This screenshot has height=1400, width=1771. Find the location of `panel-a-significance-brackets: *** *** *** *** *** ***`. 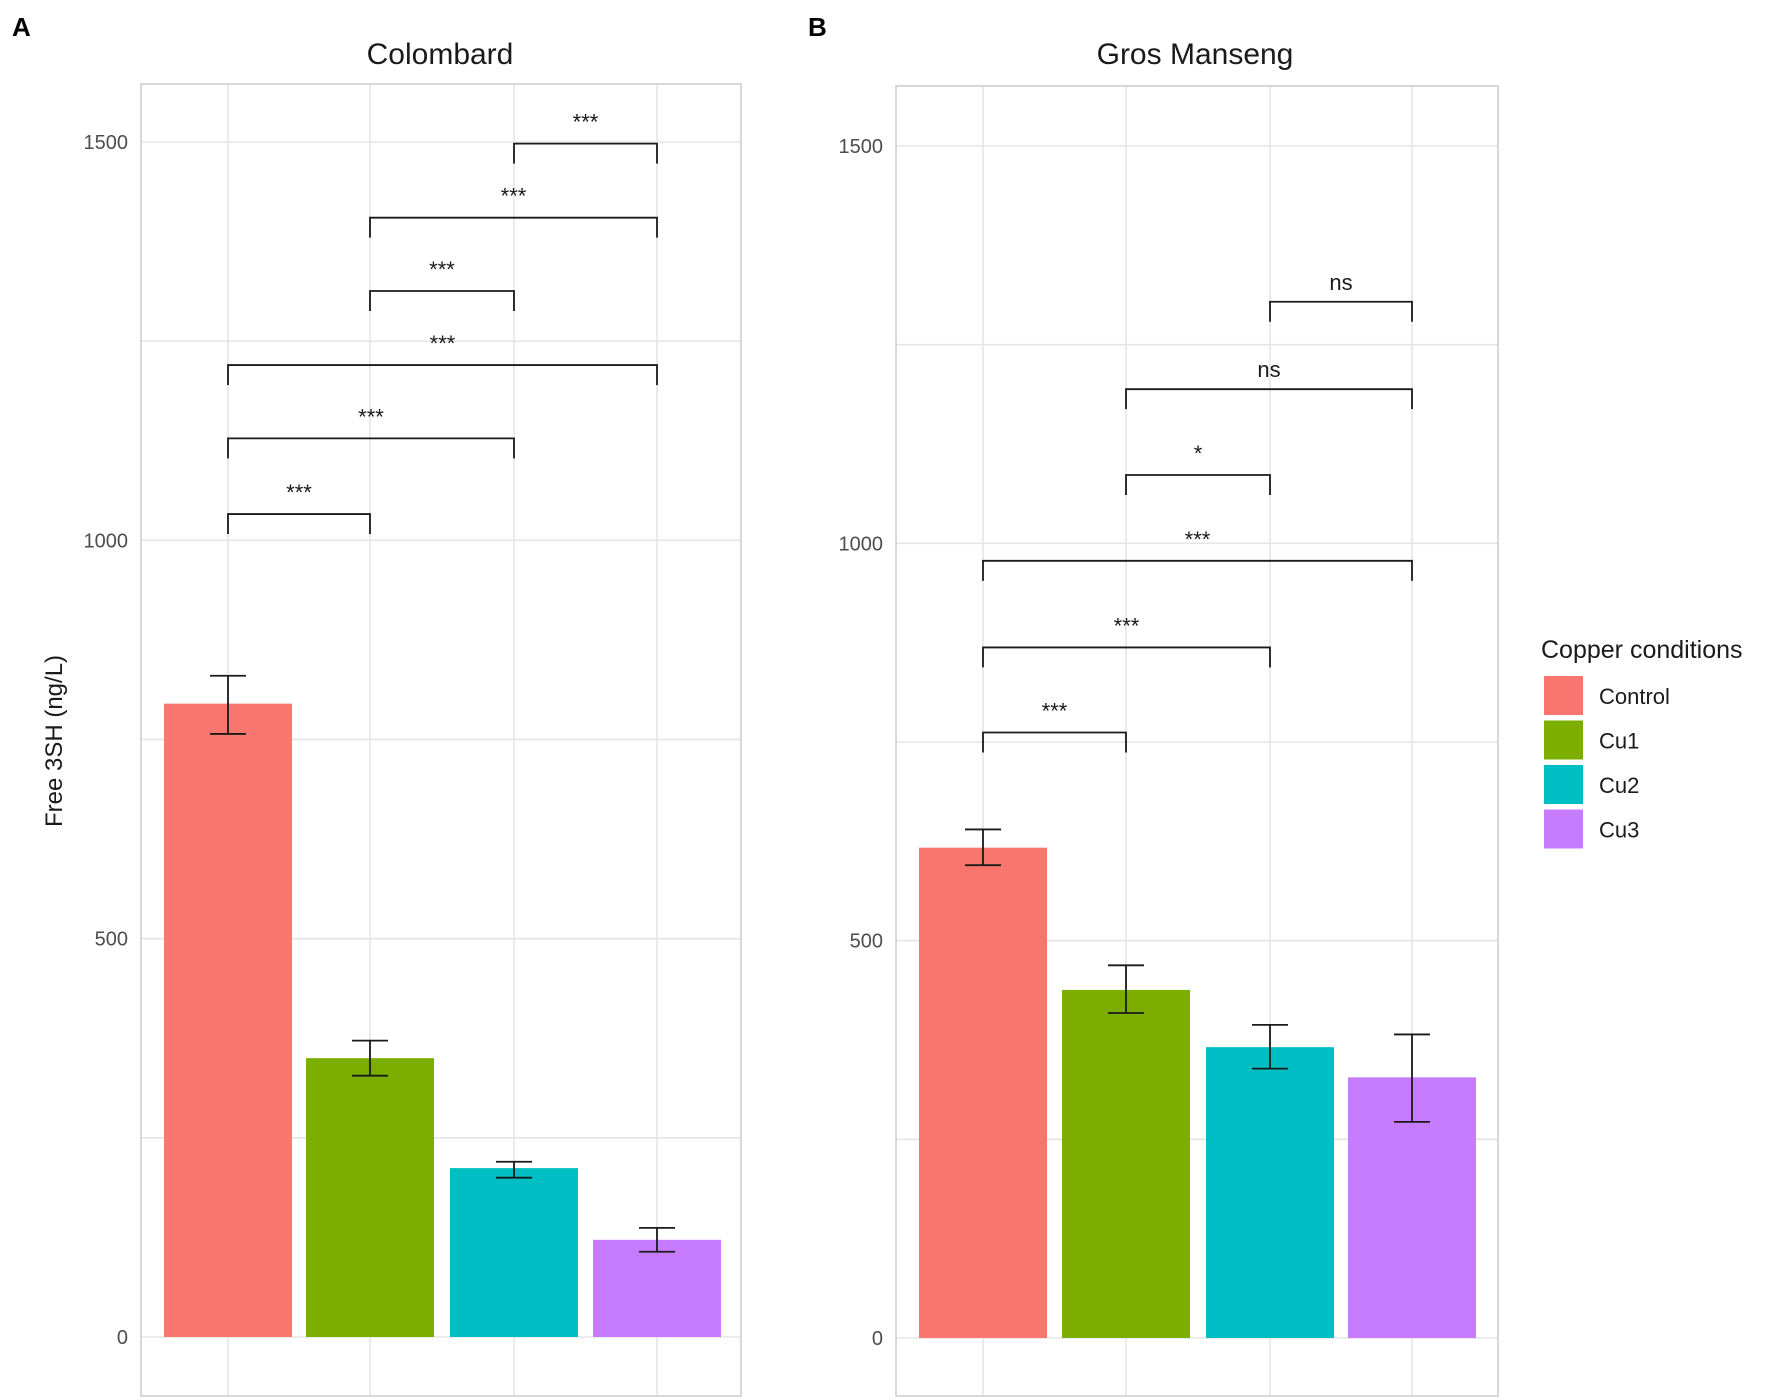

panel-a-significance-brackets: *** *** *** *** *** *** is located at coordinates (442, 322).